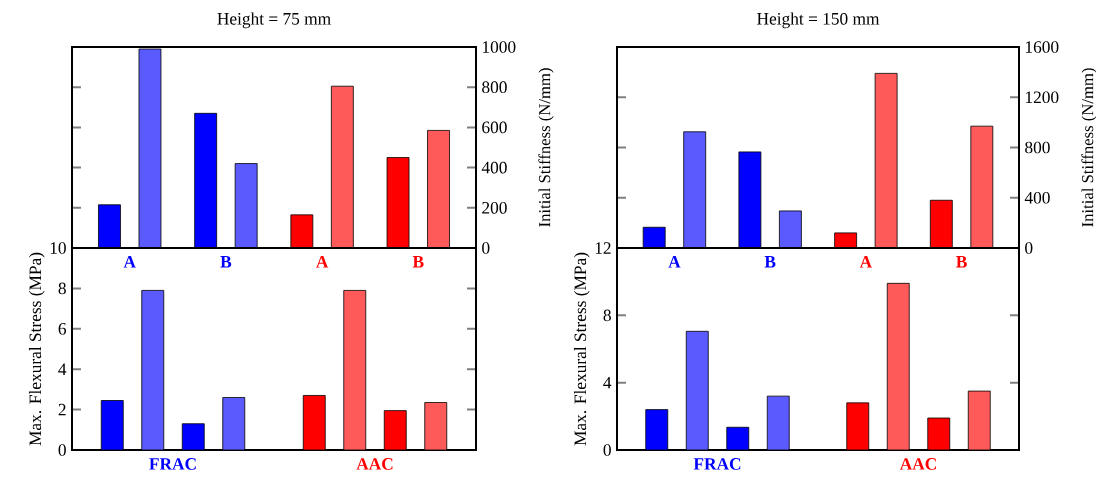 This screenshot has height=479, width=1096. Describe the element at coordinates (603, 248) in the screenshot. I see `y-tick-label: 12` at that location.